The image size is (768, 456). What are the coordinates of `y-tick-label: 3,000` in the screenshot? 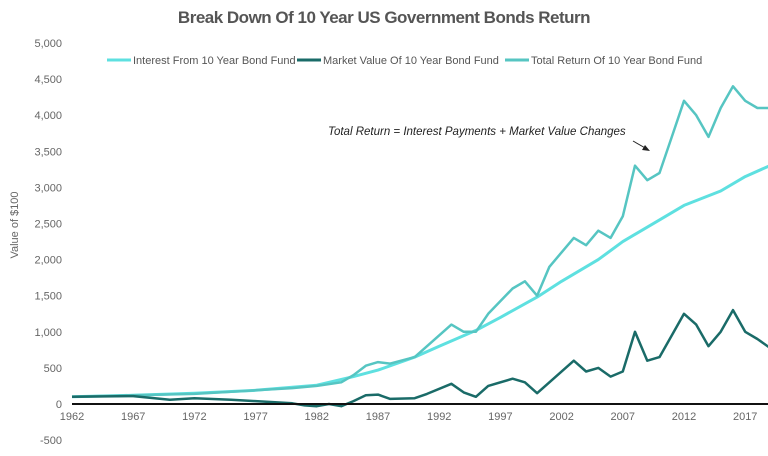 It's located at (48, 188).